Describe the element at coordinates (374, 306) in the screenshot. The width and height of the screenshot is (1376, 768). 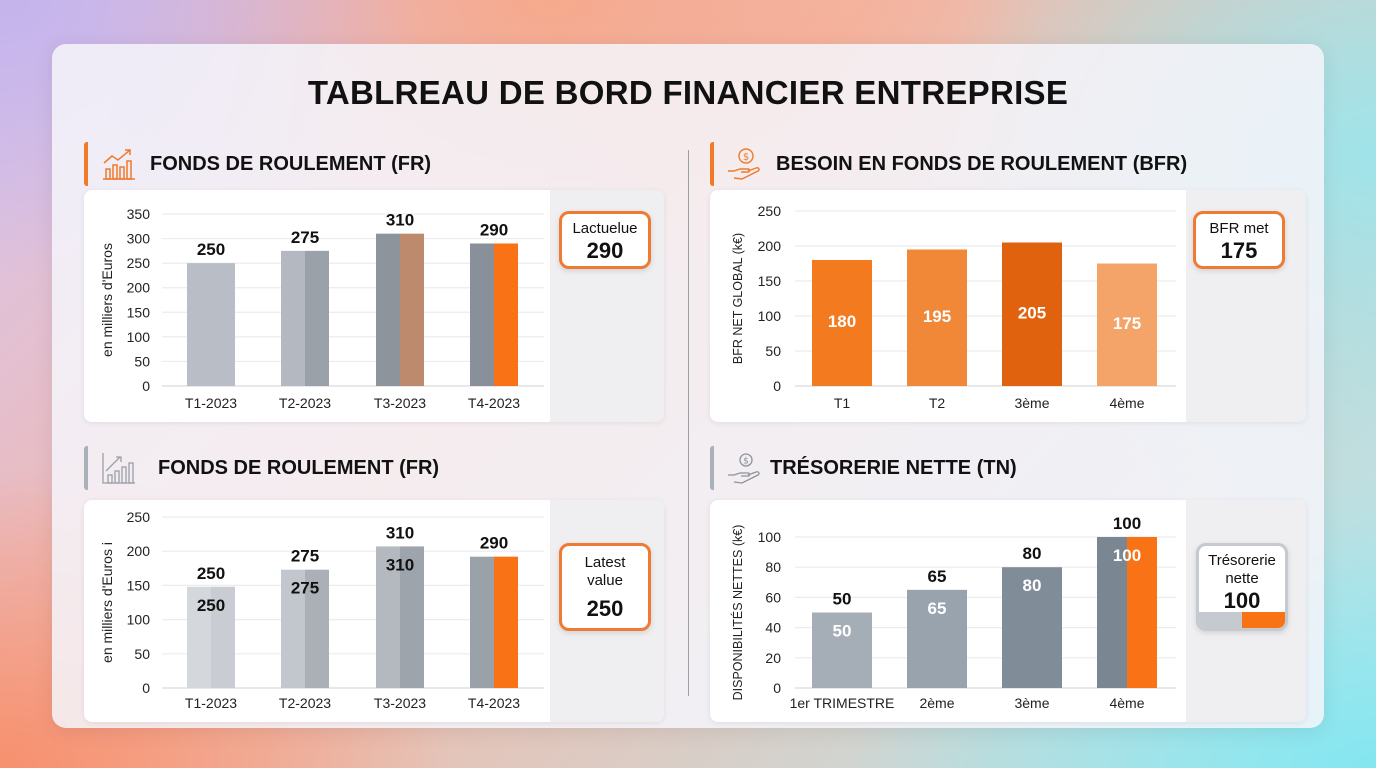
I see `chart-panel-fr: Lactuelue 290` at that location.